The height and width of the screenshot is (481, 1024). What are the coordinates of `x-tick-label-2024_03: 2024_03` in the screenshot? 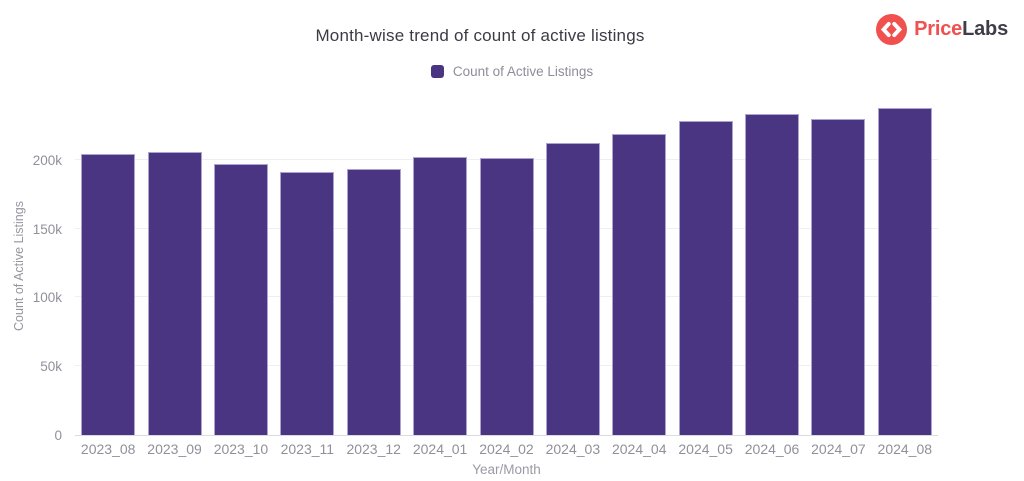 It's located at (573, 449).